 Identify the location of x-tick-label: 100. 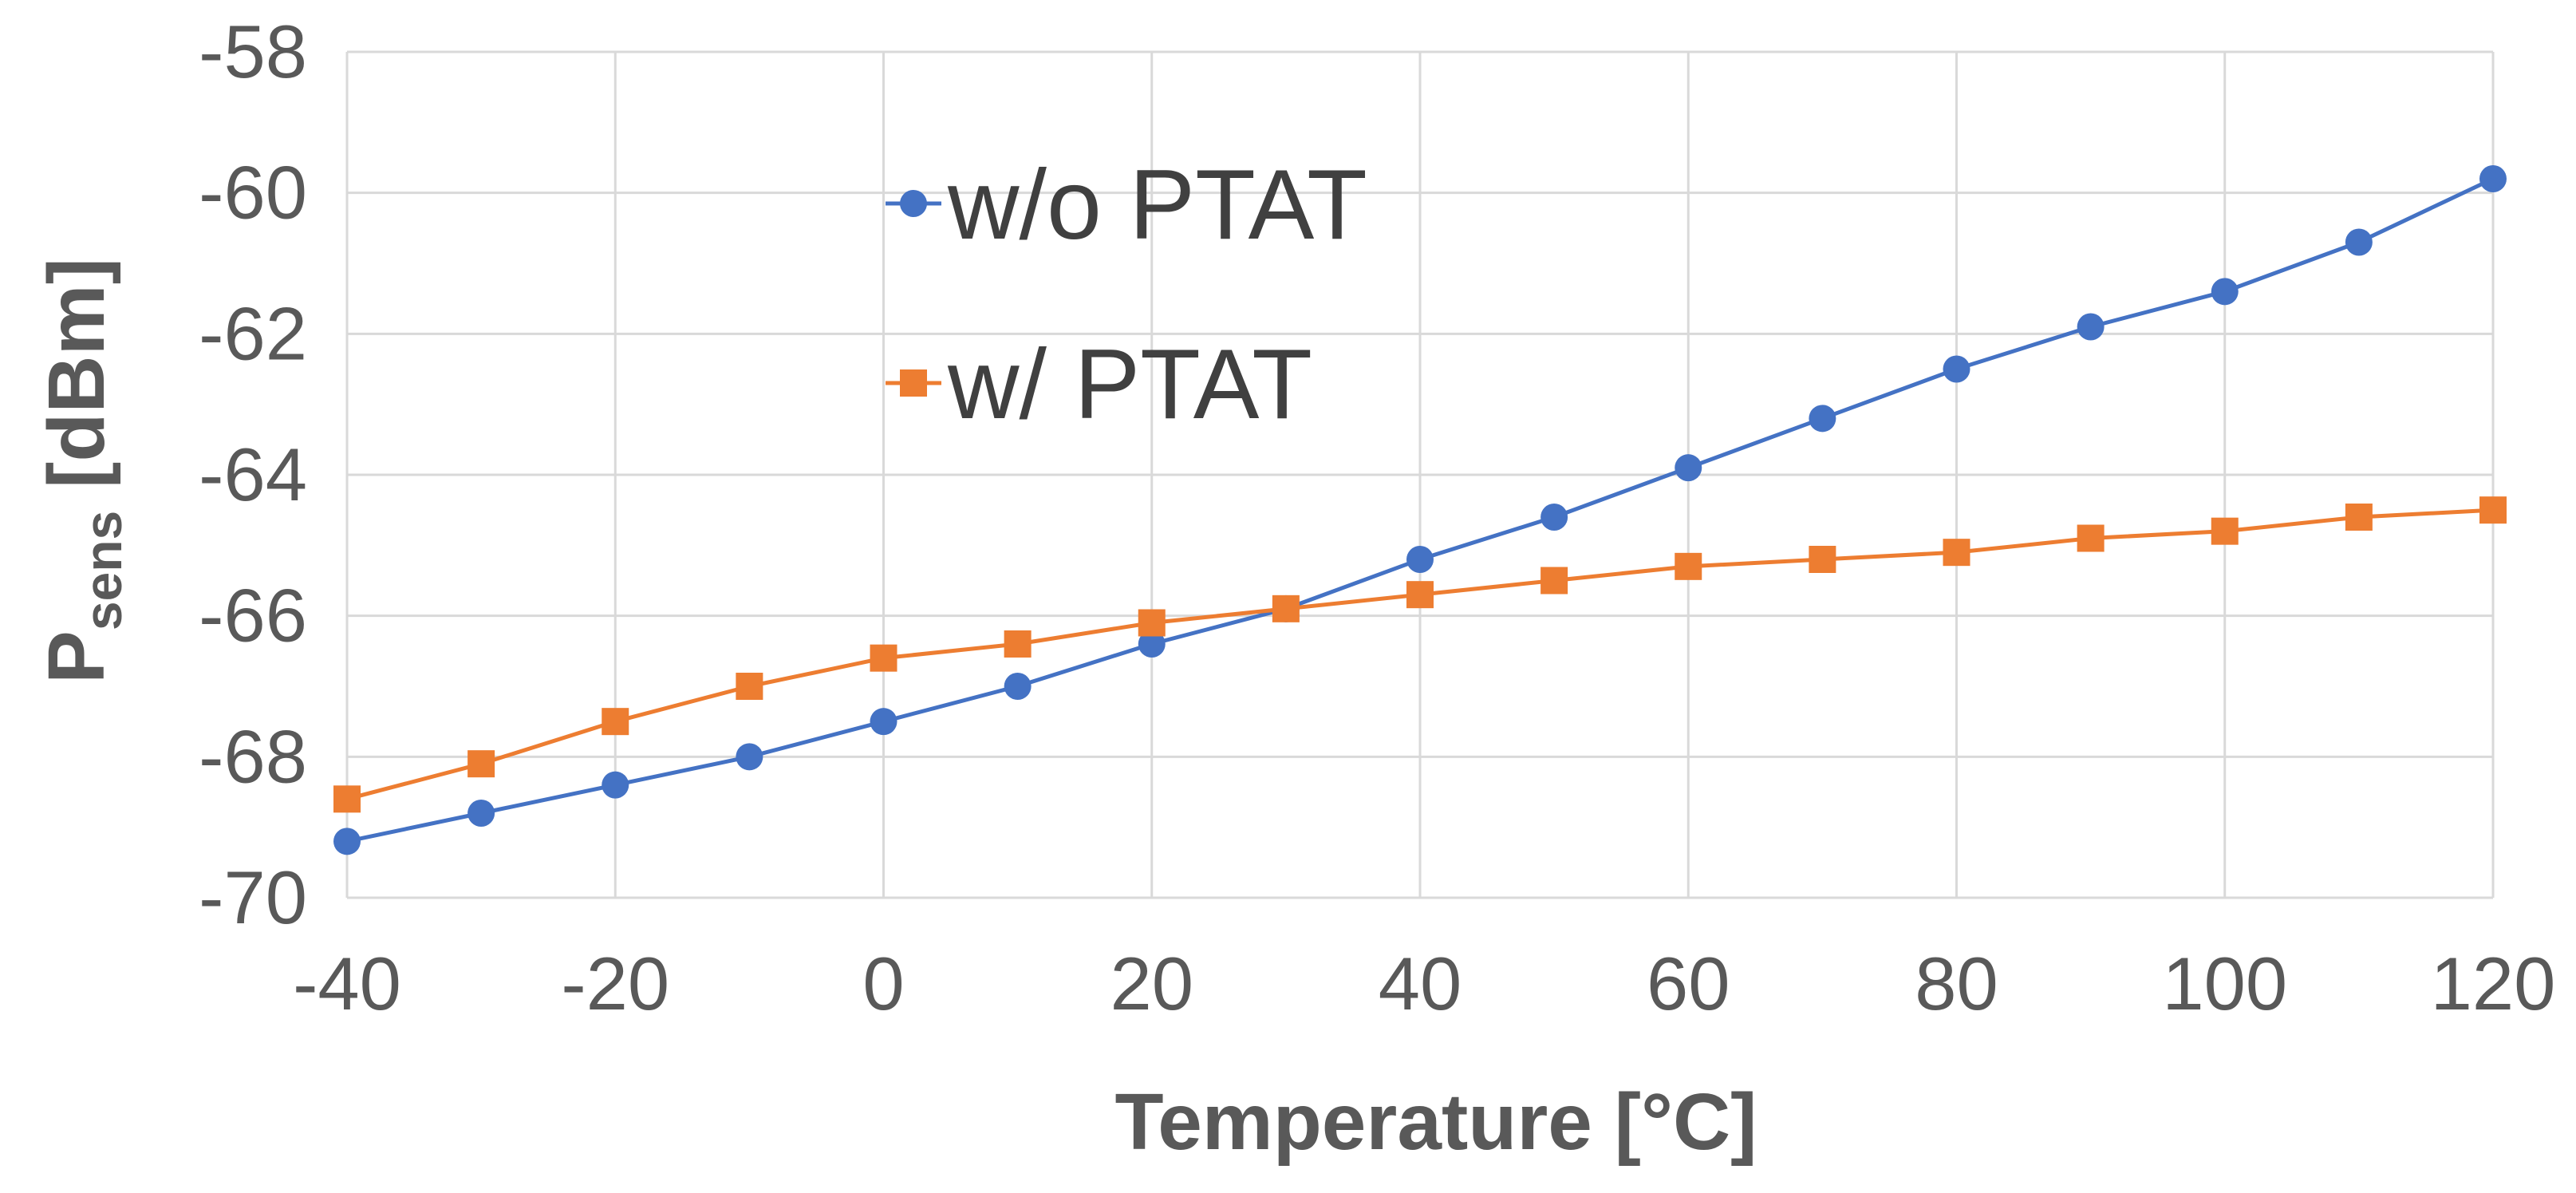
(2224, 983).